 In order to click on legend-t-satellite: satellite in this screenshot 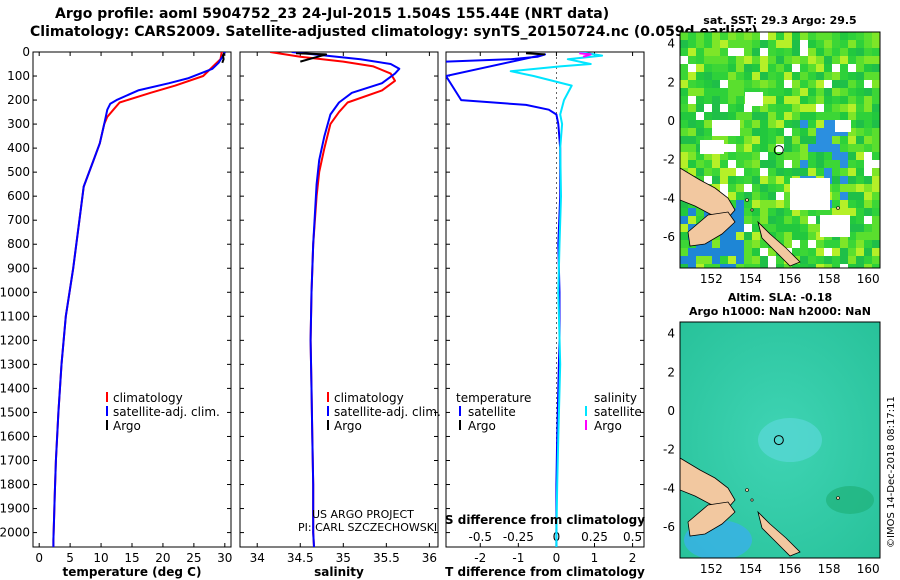, I will do `click(492, 412)`.